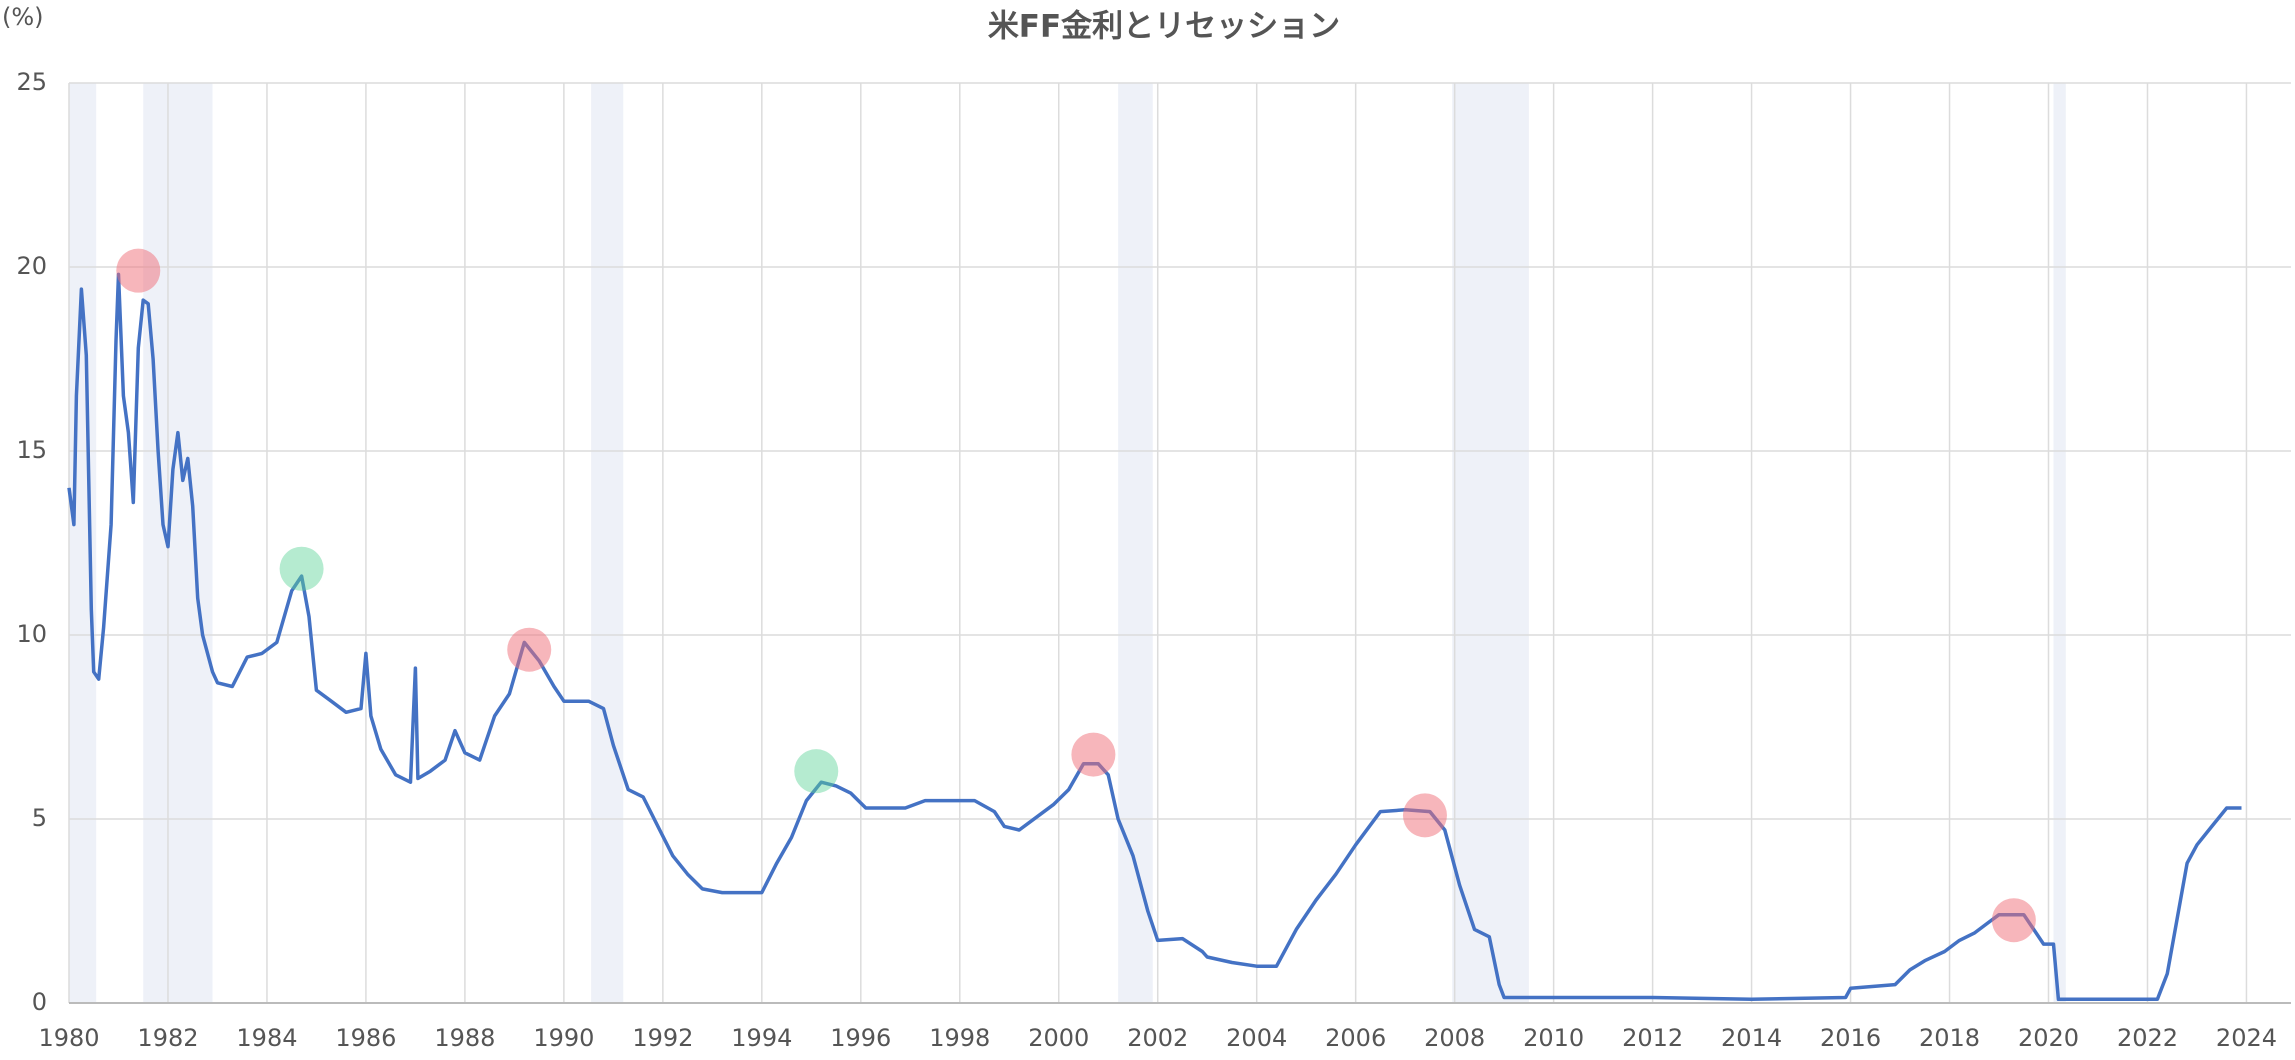 The image size is (2295, 1060). What do you see at coordinates (167, 1038) in the screenshot?
I see `x-tick-label: 1982` at bounding box center [167, 1038].